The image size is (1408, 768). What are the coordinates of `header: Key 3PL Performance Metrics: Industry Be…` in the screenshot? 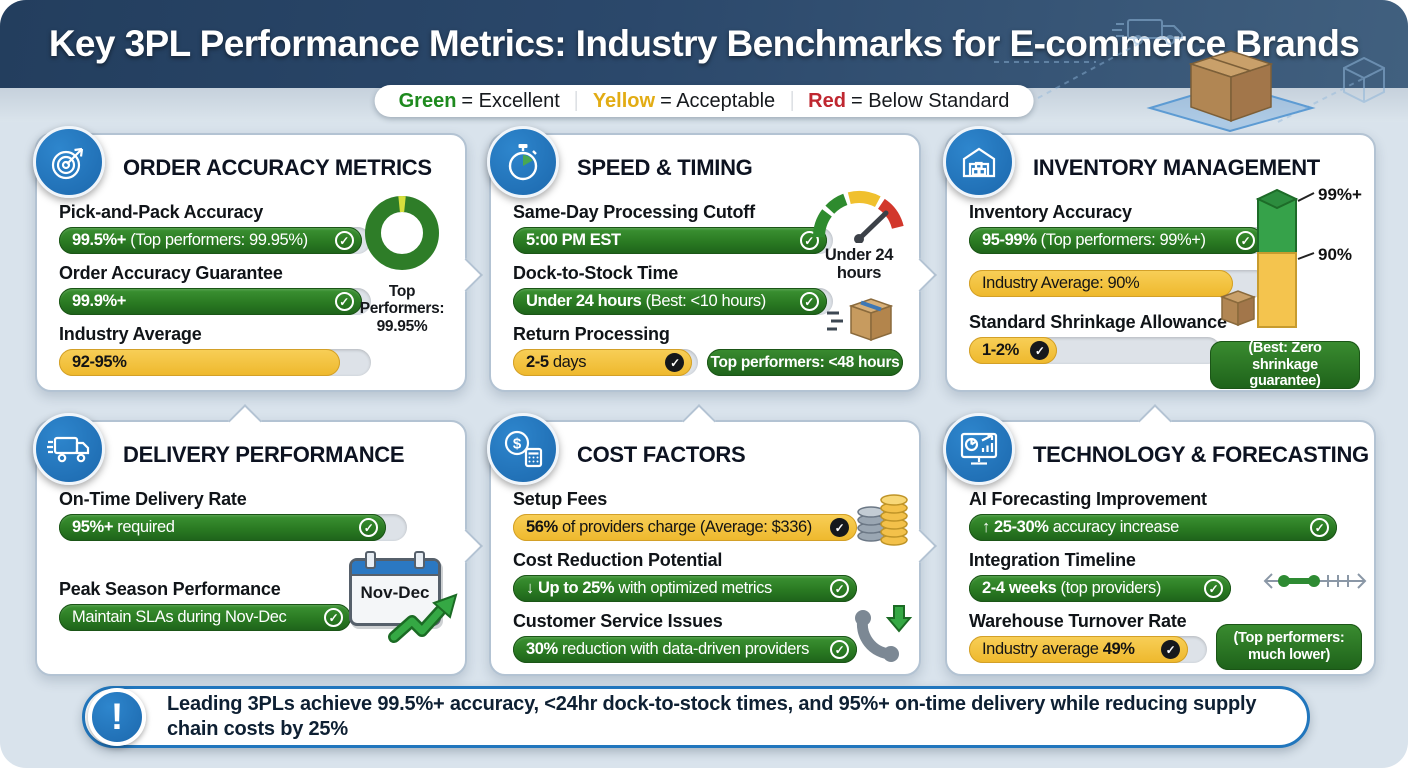 It's located at (704, 44).